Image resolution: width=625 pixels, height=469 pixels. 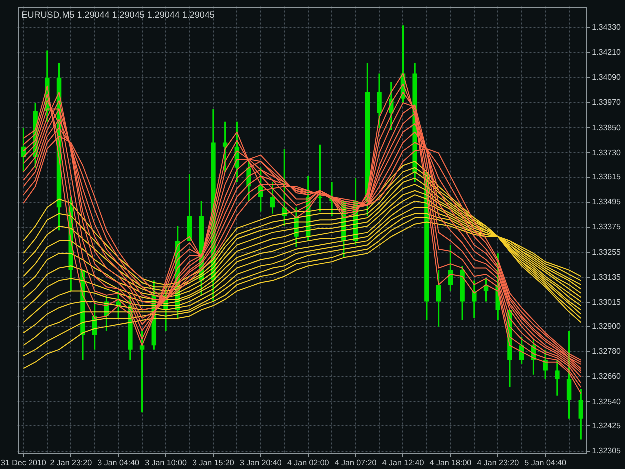 What do you see at coordinates (607, 327) in the screenshot?
I see `y-tick-label: 1.32900` at bounding box center [607, 327].